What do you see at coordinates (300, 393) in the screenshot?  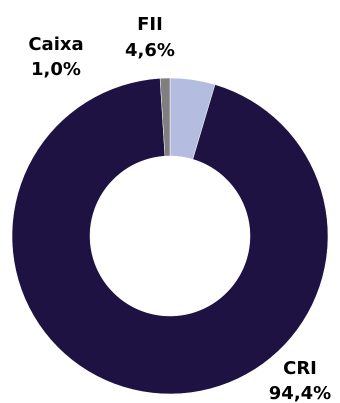 I see `label-cri-value: 94,4%` at bounding box center [300, 393].